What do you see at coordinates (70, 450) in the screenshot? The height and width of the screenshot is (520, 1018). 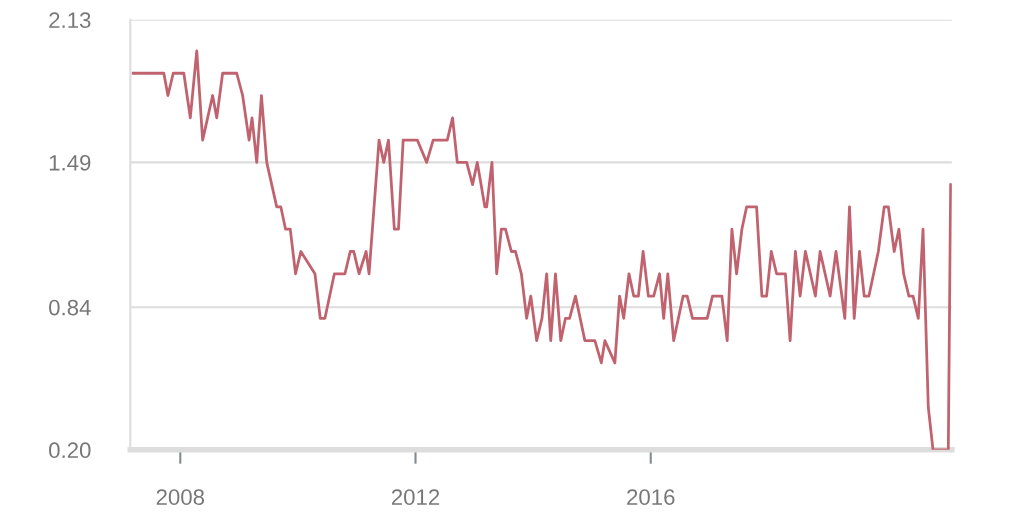 I see `y-tick-label: 0.20` at bounding box center [70, 450].